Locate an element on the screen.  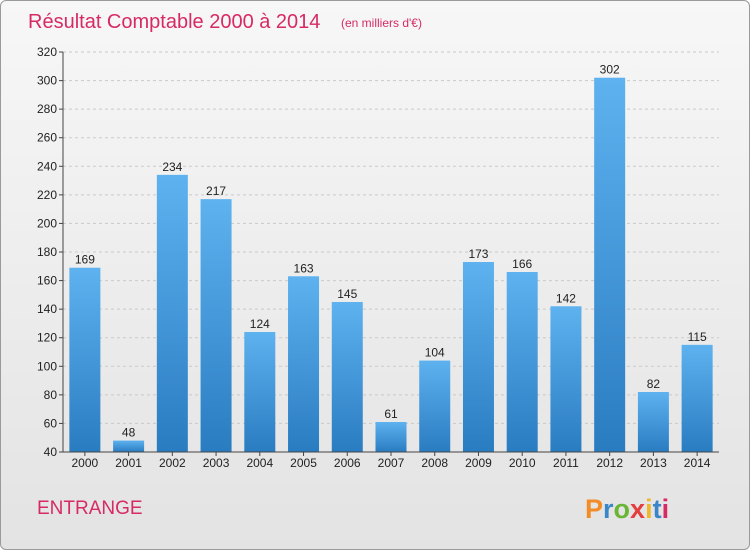
bar-2000 is located at coordinates (85, 359).